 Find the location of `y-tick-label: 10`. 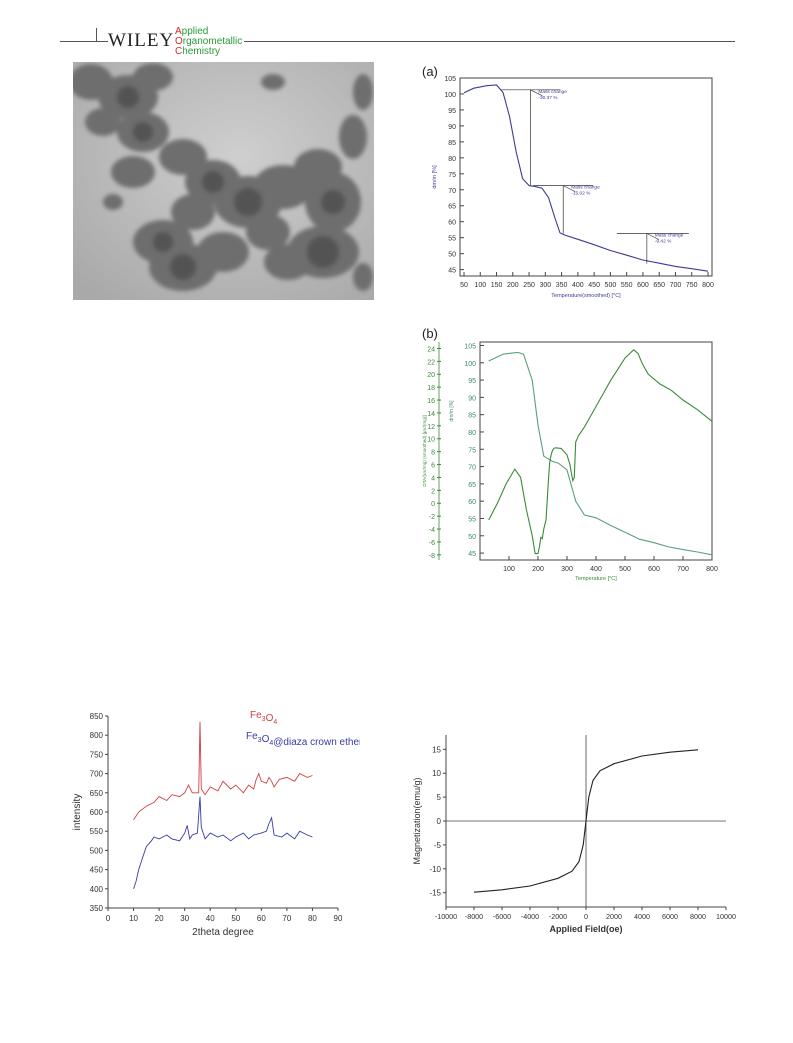

y-tick-label: 10 is located at coordinates (436, 773).